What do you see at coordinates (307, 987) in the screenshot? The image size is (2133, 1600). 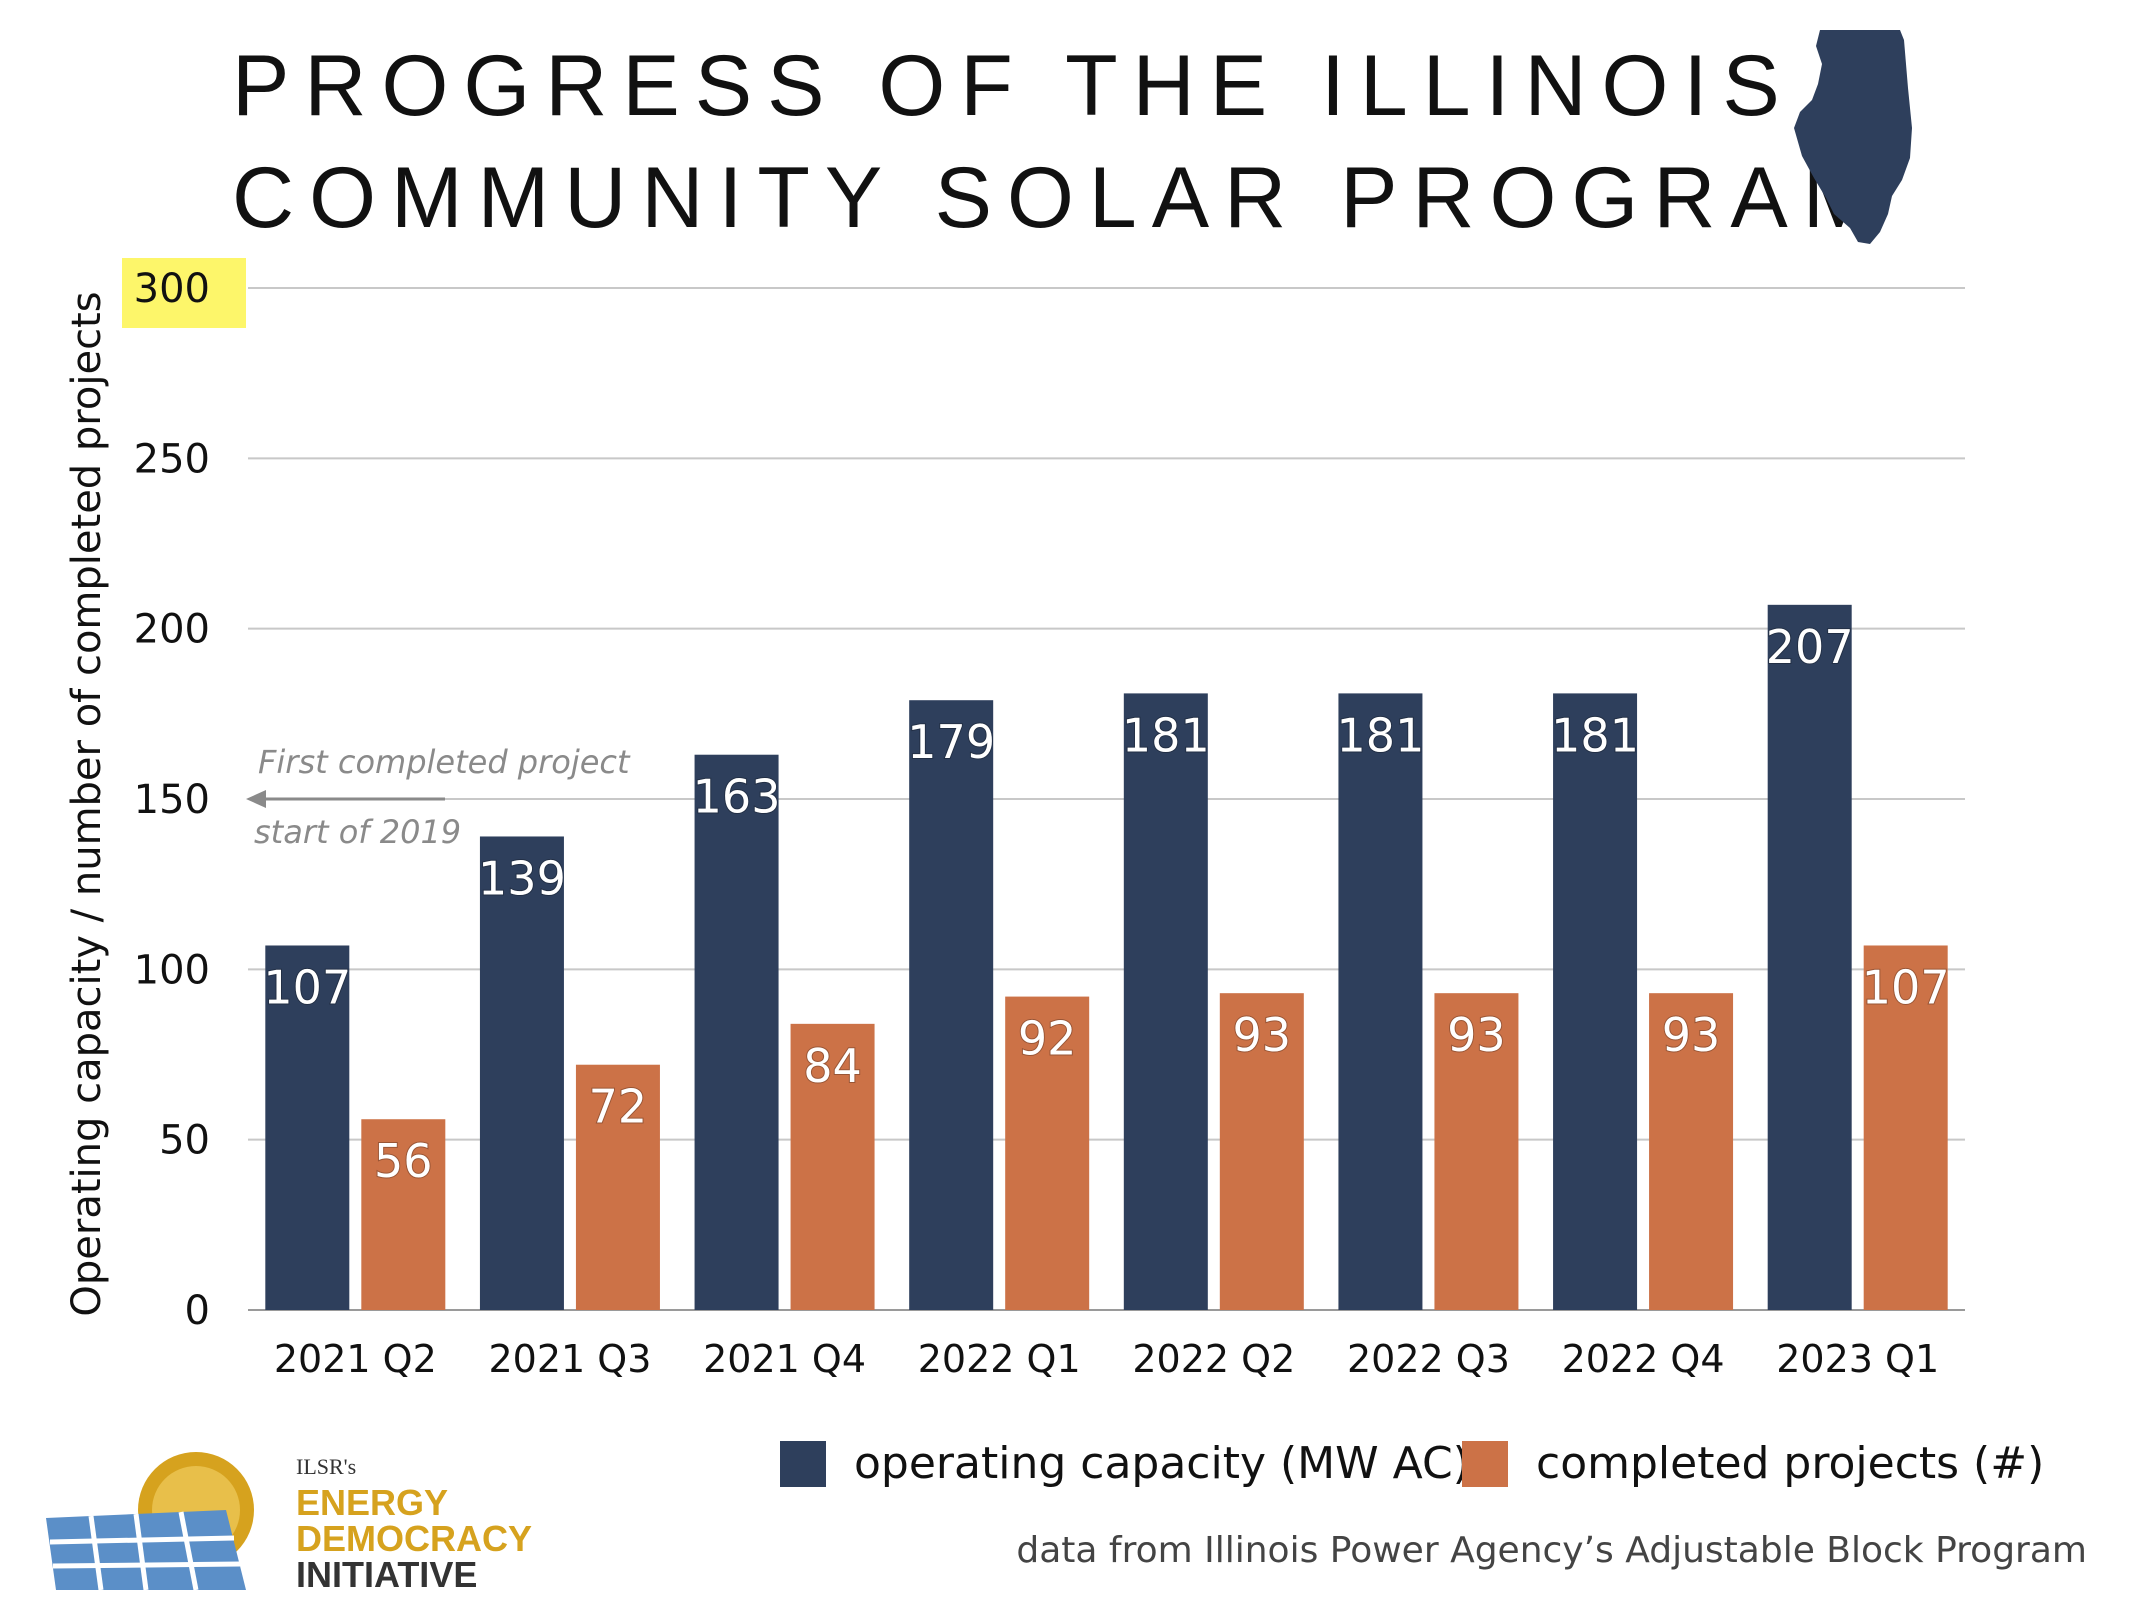 I see `data-label-capacity: 107` at bounding box center [307, 987].